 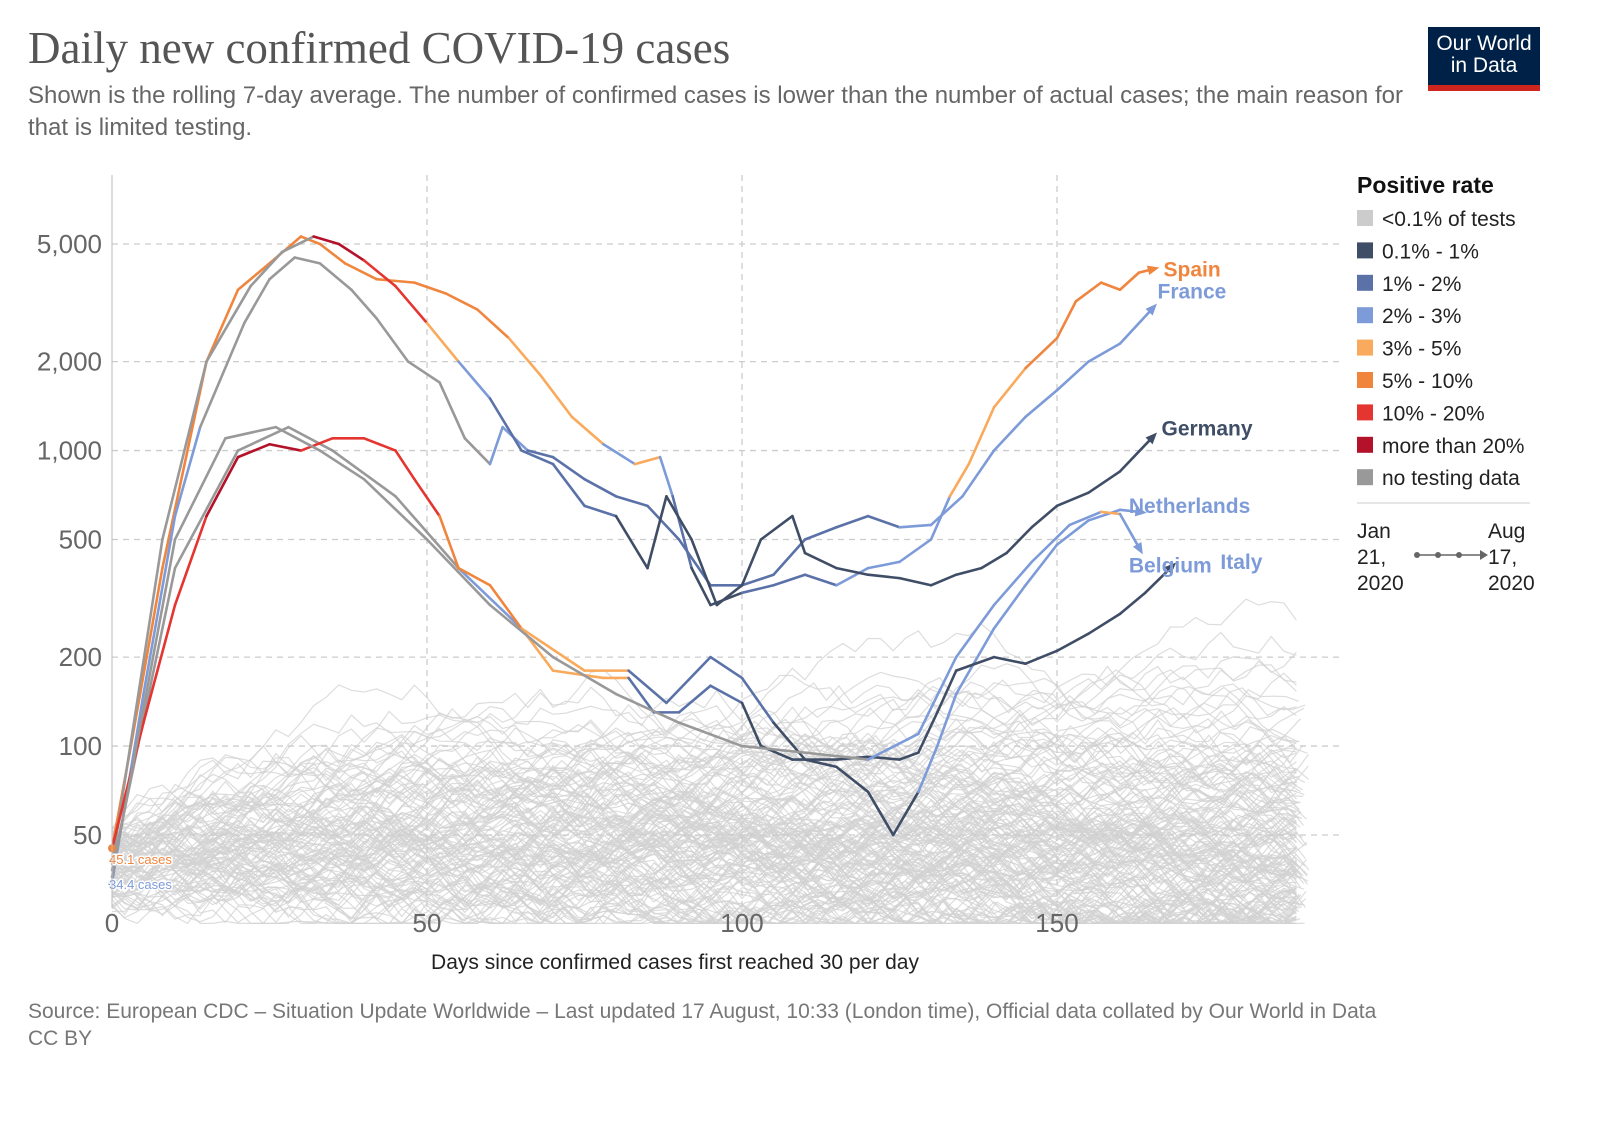 What do you see at coordinates (1511, 583) in the screenshot?
I see `timeline-end-label: 2020` at bounding box center [1511, 583].